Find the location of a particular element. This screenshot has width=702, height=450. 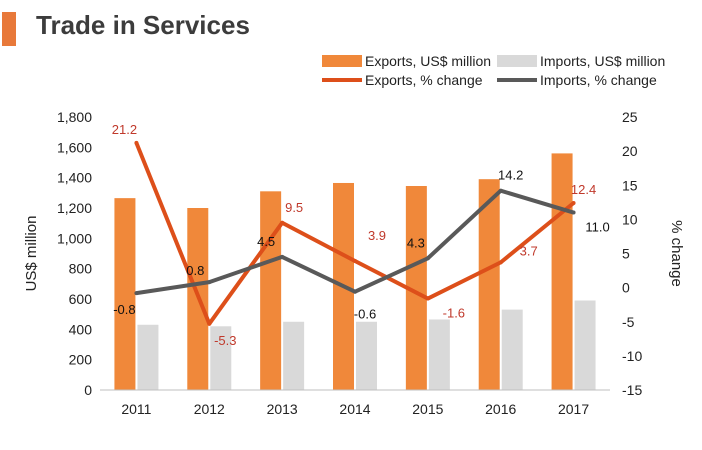

legend-imports-line-label: Imports, % change is located at coordinates (598, 80).